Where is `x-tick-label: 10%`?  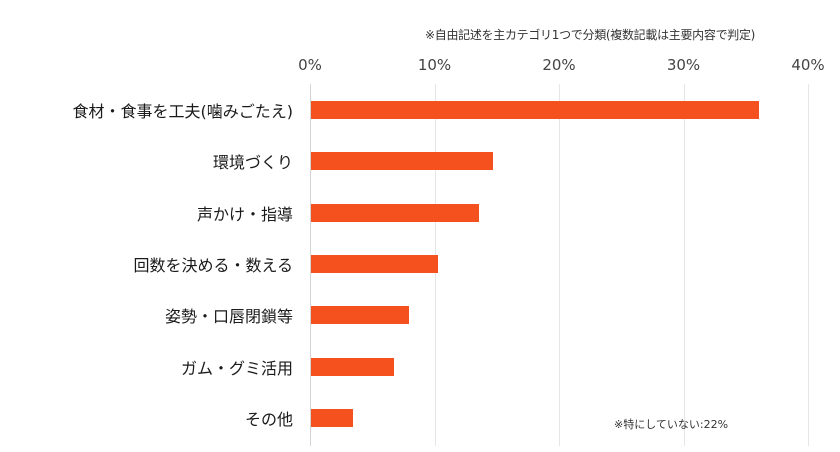
x-tick-label: 10% is located at coordinates (434, 65).